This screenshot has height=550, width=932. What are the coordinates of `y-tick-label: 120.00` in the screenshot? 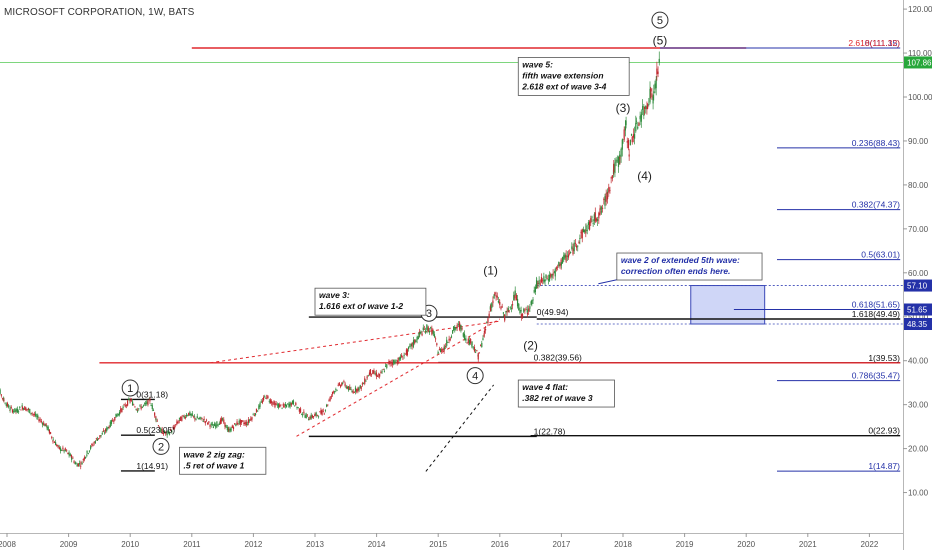 It's located at (920, 9).